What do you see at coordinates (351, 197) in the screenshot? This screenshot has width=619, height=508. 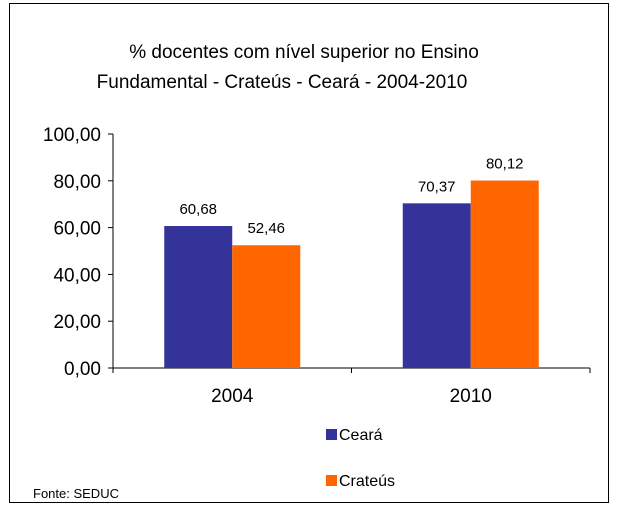 I see `chart-data-labels: 60,68 52,46 70,37 80,12` at bounding box center [351, 197].